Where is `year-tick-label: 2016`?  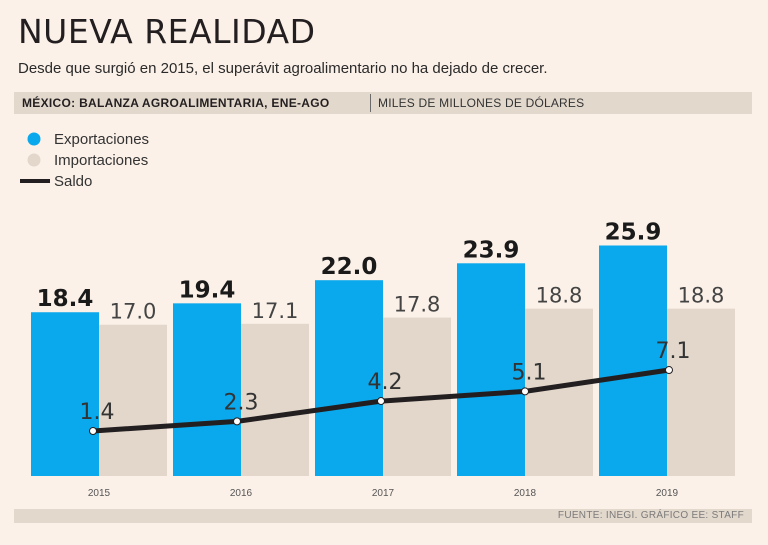
year-tick-label: 2016 is located at coordinates (241, 493).